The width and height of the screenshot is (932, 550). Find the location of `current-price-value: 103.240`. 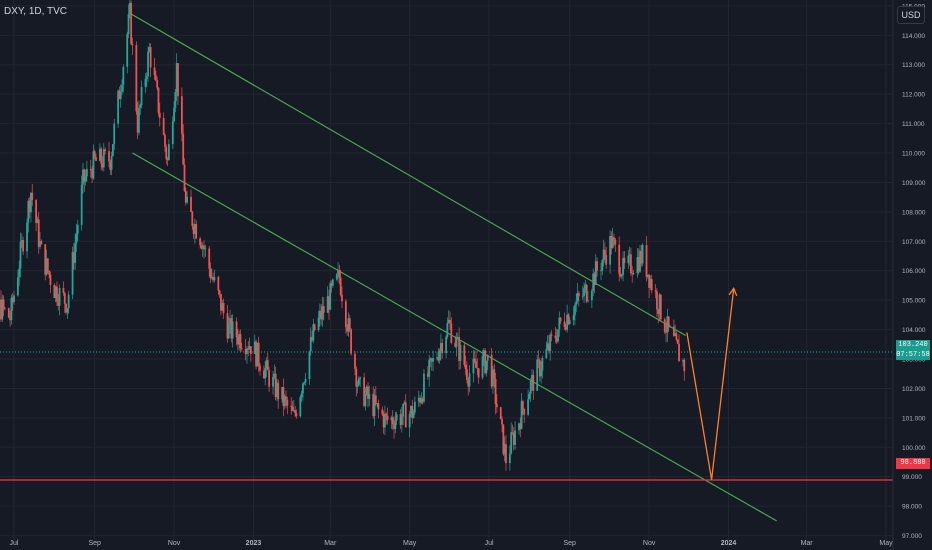

current-price-value: 103.240 is located at coordinates (913, 345).